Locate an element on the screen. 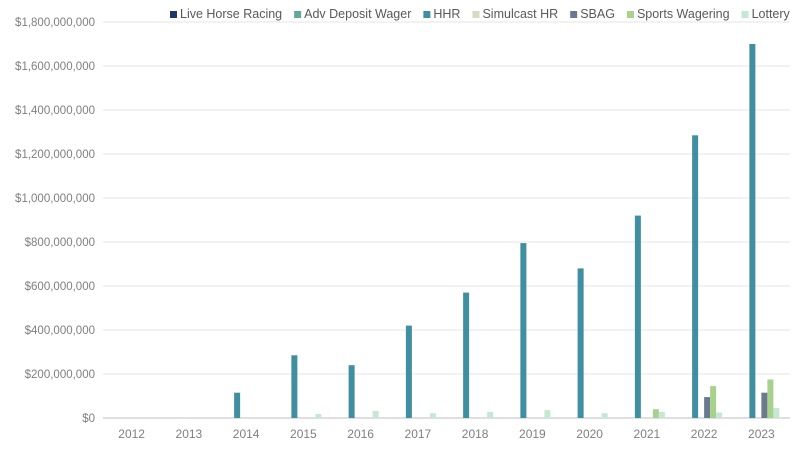 This screenshot has width=800, height=454. x-tick-label: 2022 is located at coordinates (704, 434).